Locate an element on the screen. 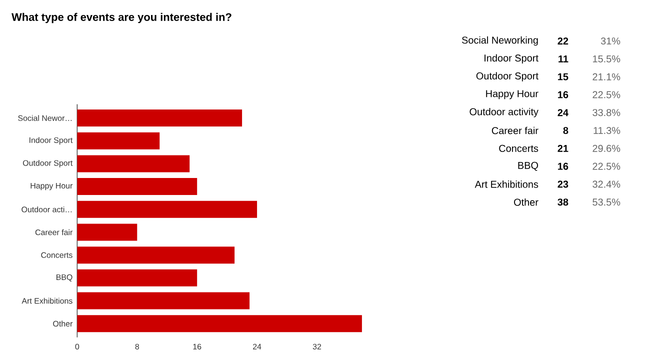 The width and height of the screenshot is (658, 353). category-label: Social Neworking is located at coordinates (500, 41).